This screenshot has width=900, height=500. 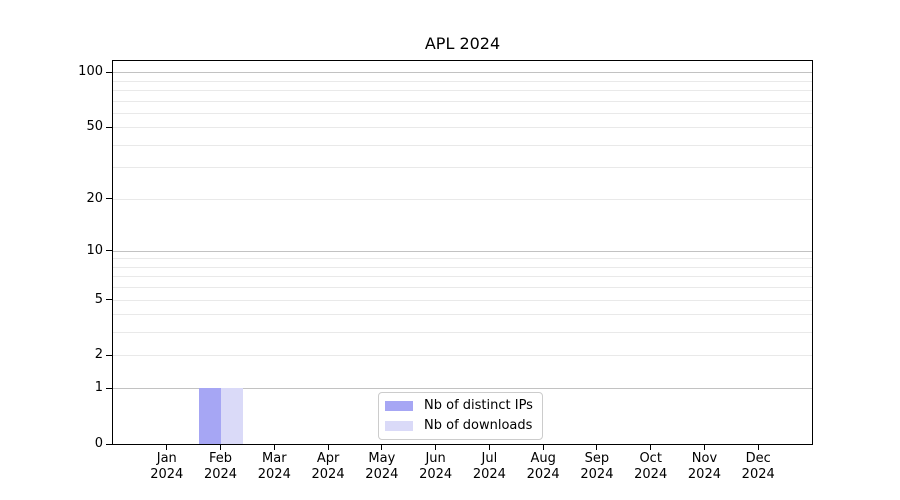 I want to click on legend-entry: Nb of distinct IPs, so click(x=459, y=406).